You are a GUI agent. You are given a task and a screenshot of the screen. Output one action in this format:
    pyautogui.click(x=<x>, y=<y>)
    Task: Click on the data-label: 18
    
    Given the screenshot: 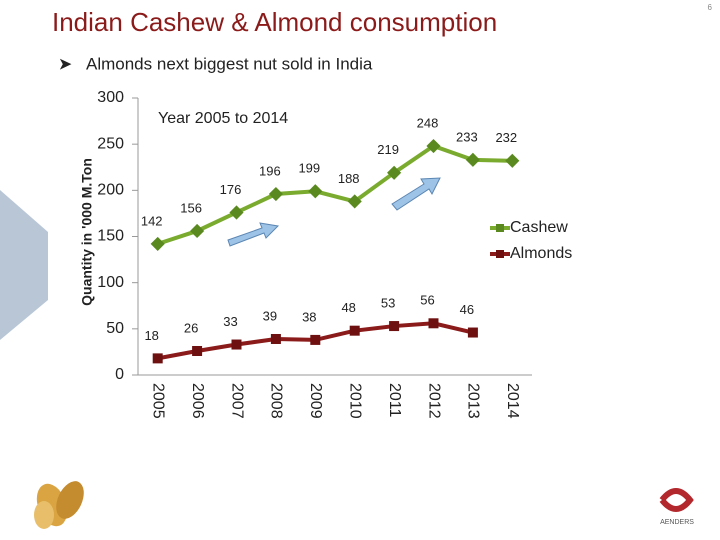 What is the action you would take?
    pyautogui.click(x=151, y=335)
    